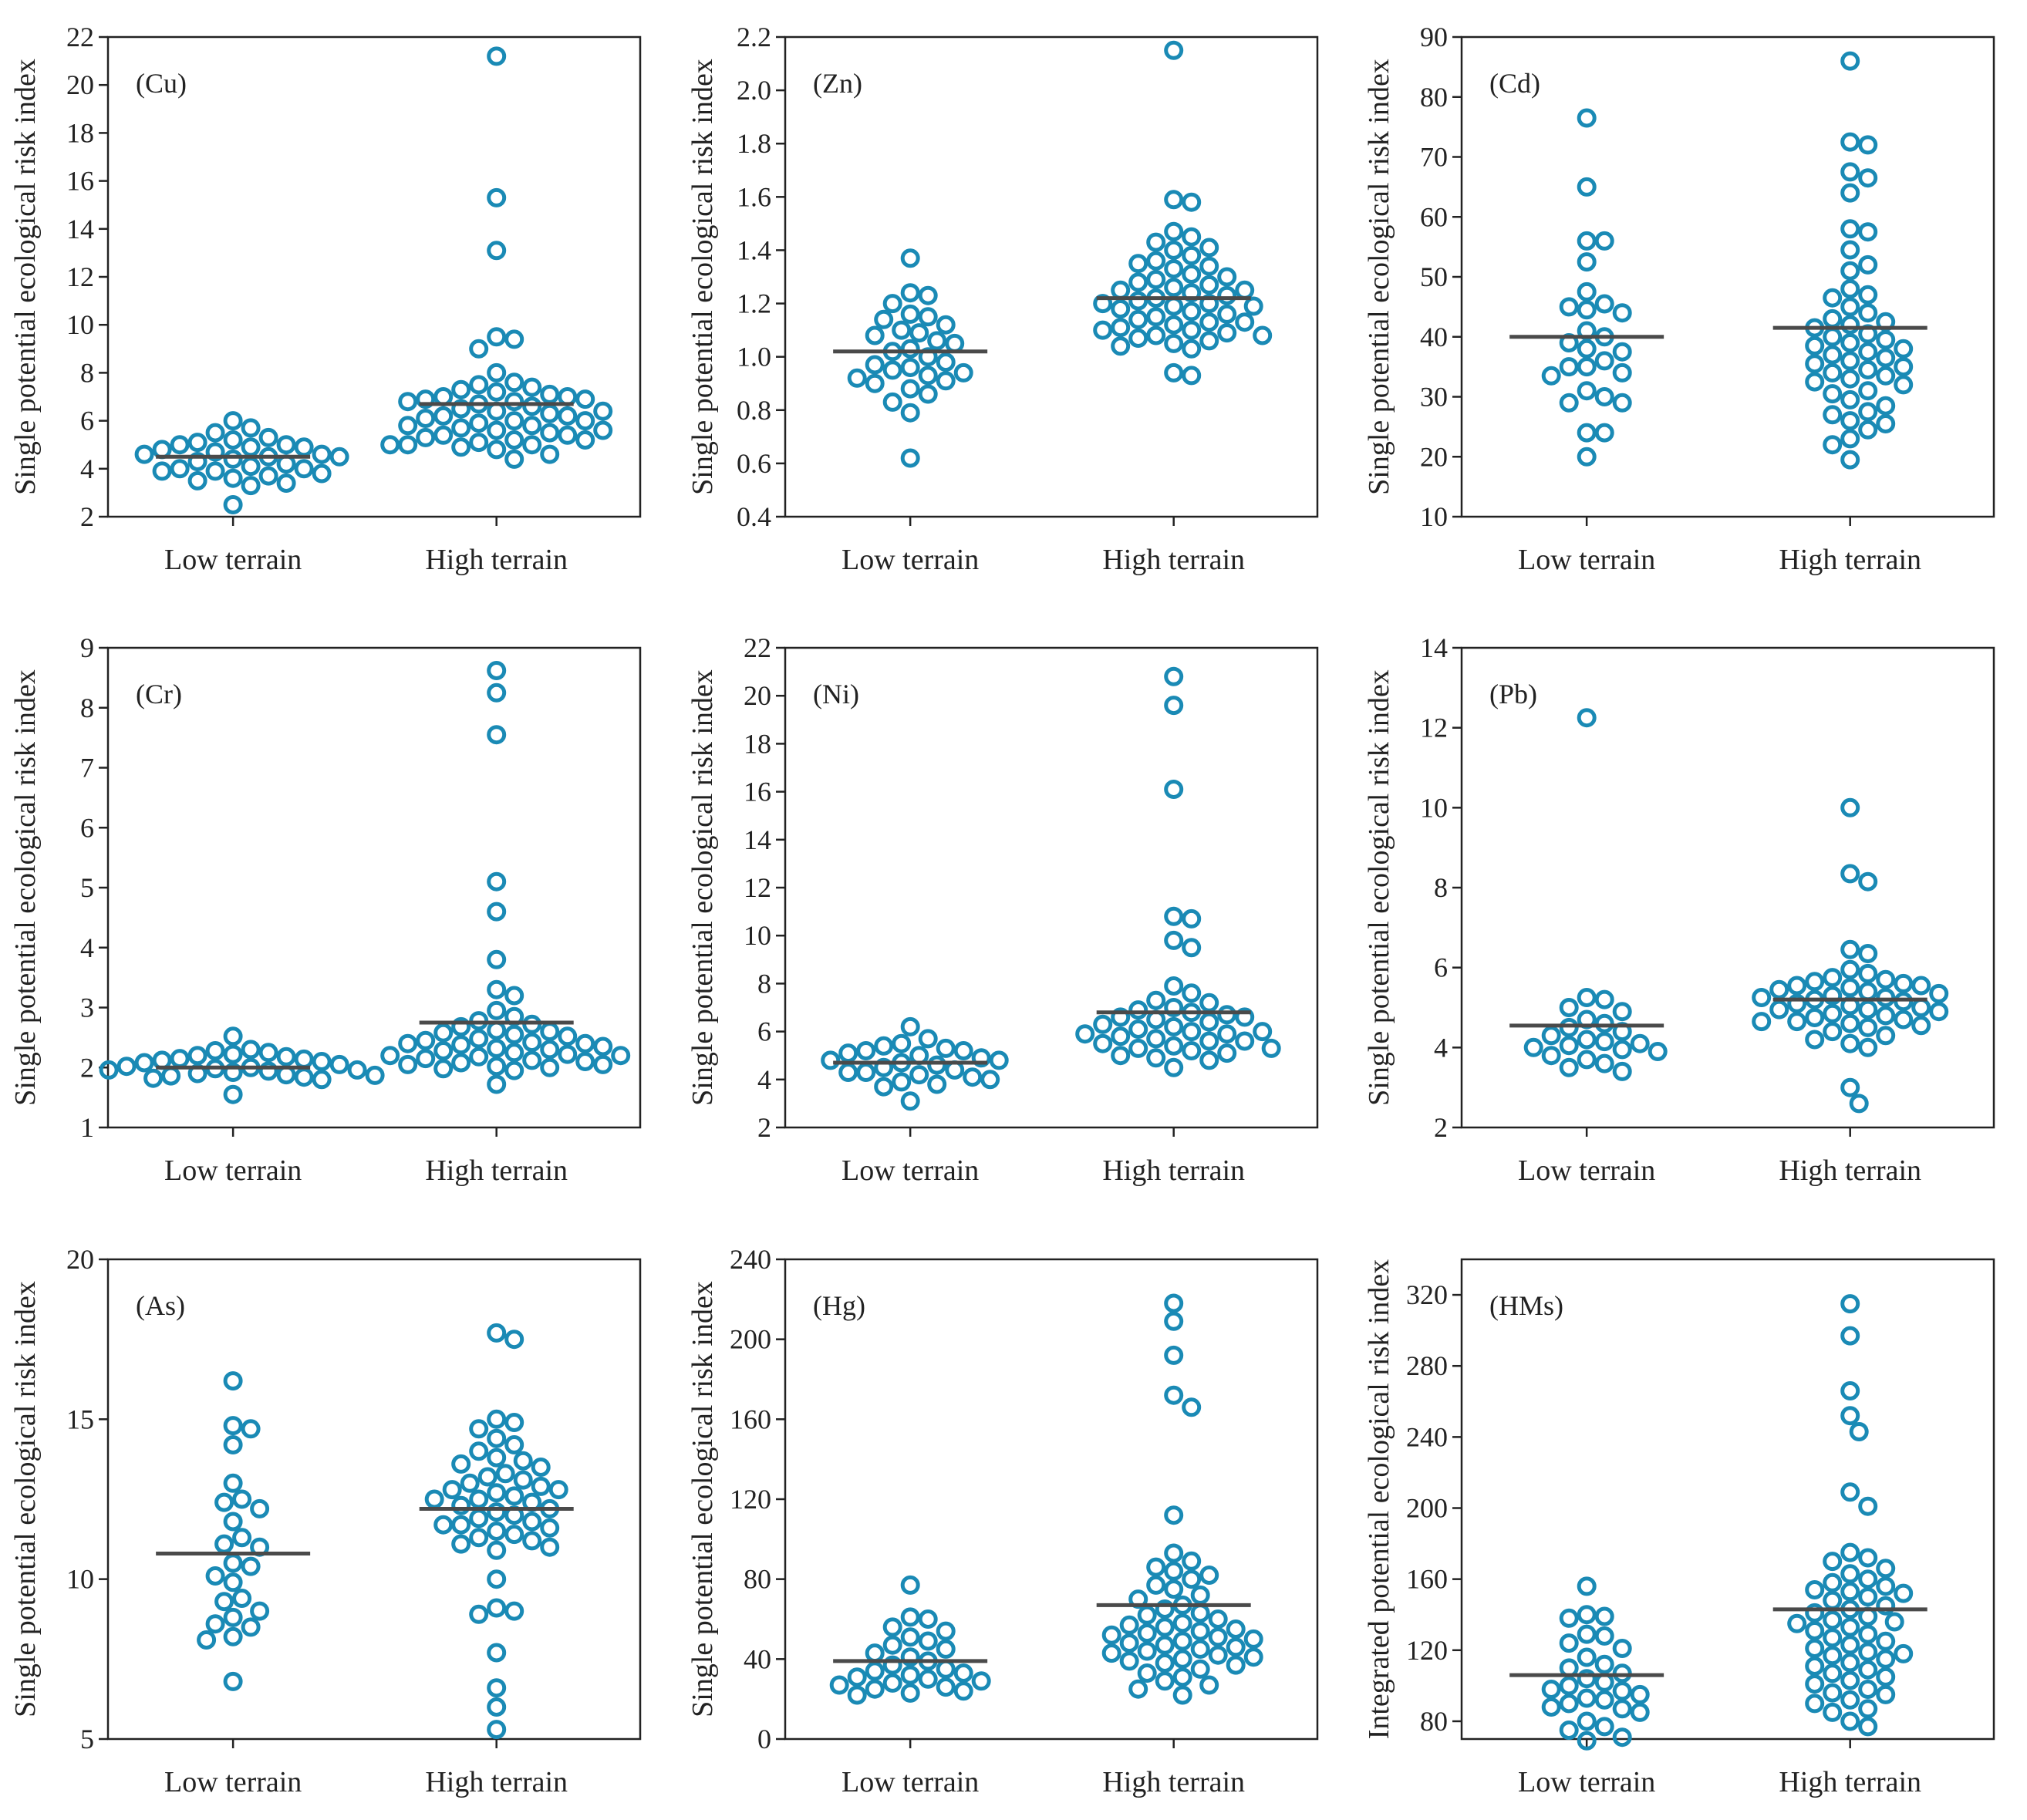 The height and width of the screenshot is (1820, 2027). Describe the element at coordinates (87, 1068) in the screenshot. I see `y-tick-label: 2` at that location.